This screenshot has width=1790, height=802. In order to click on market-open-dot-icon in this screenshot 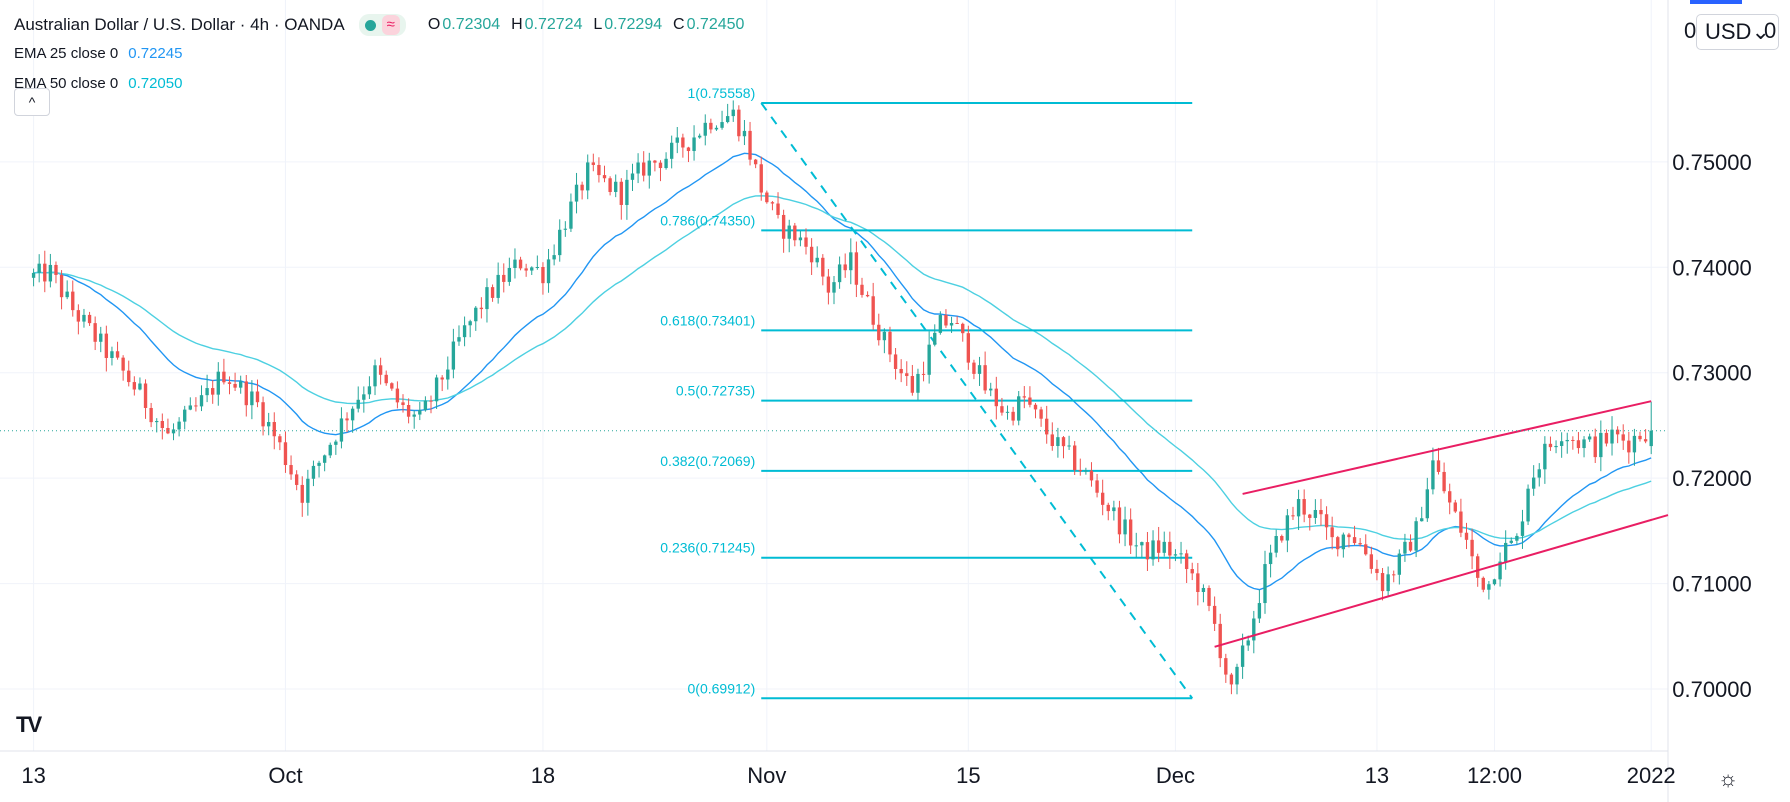, I will do `click(370, 25)`.